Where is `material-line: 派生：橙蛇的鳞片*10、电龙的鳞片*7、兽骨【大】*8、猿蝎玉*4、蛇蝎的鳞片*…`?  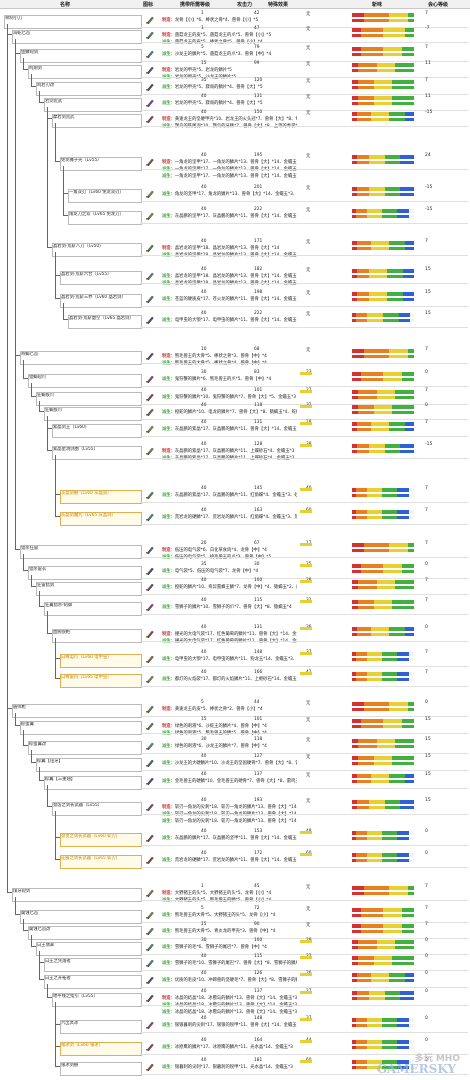
material-line: 派生：橙蛇的鳞片*10、电龙的鳞片*7、兽骨【大】*8、猿蝎玉*4、蛇蝎的鳞片*… is located at coordinates (229, 412).